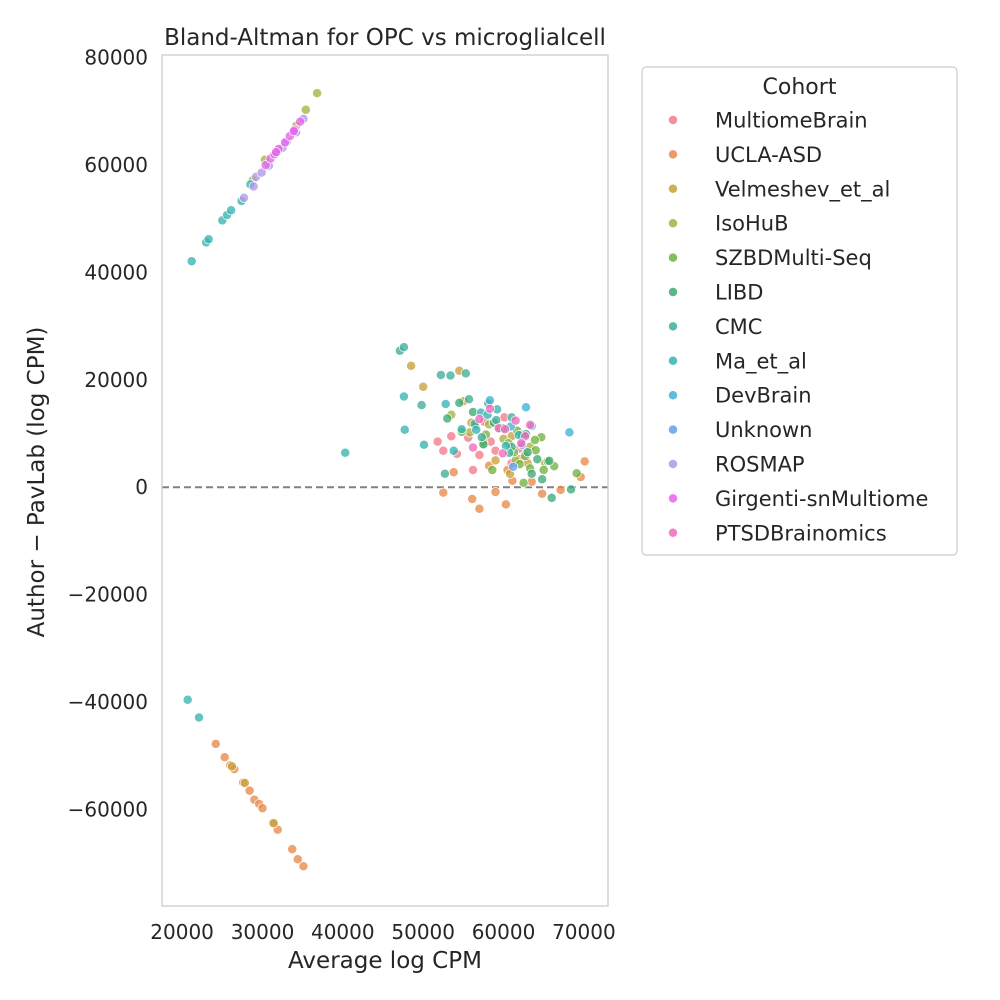  Describe the element at coordinates (37, 482) in the screenshot. I see `y-axis-label: Author − PavLab (log CPM)` at that location.